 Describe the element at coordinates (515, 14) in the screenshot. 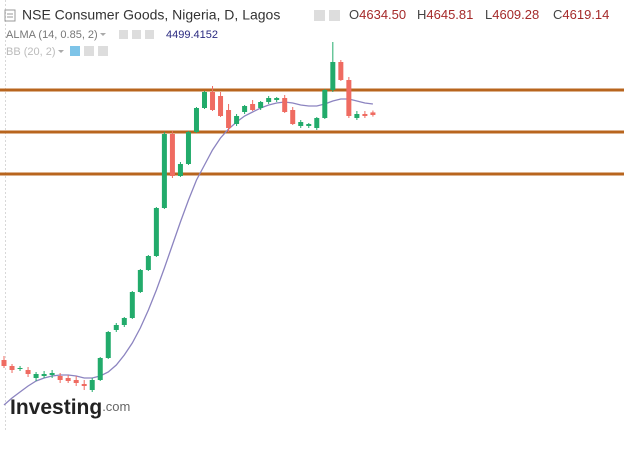

I see `ohlc-value: 4609.28` at that location.